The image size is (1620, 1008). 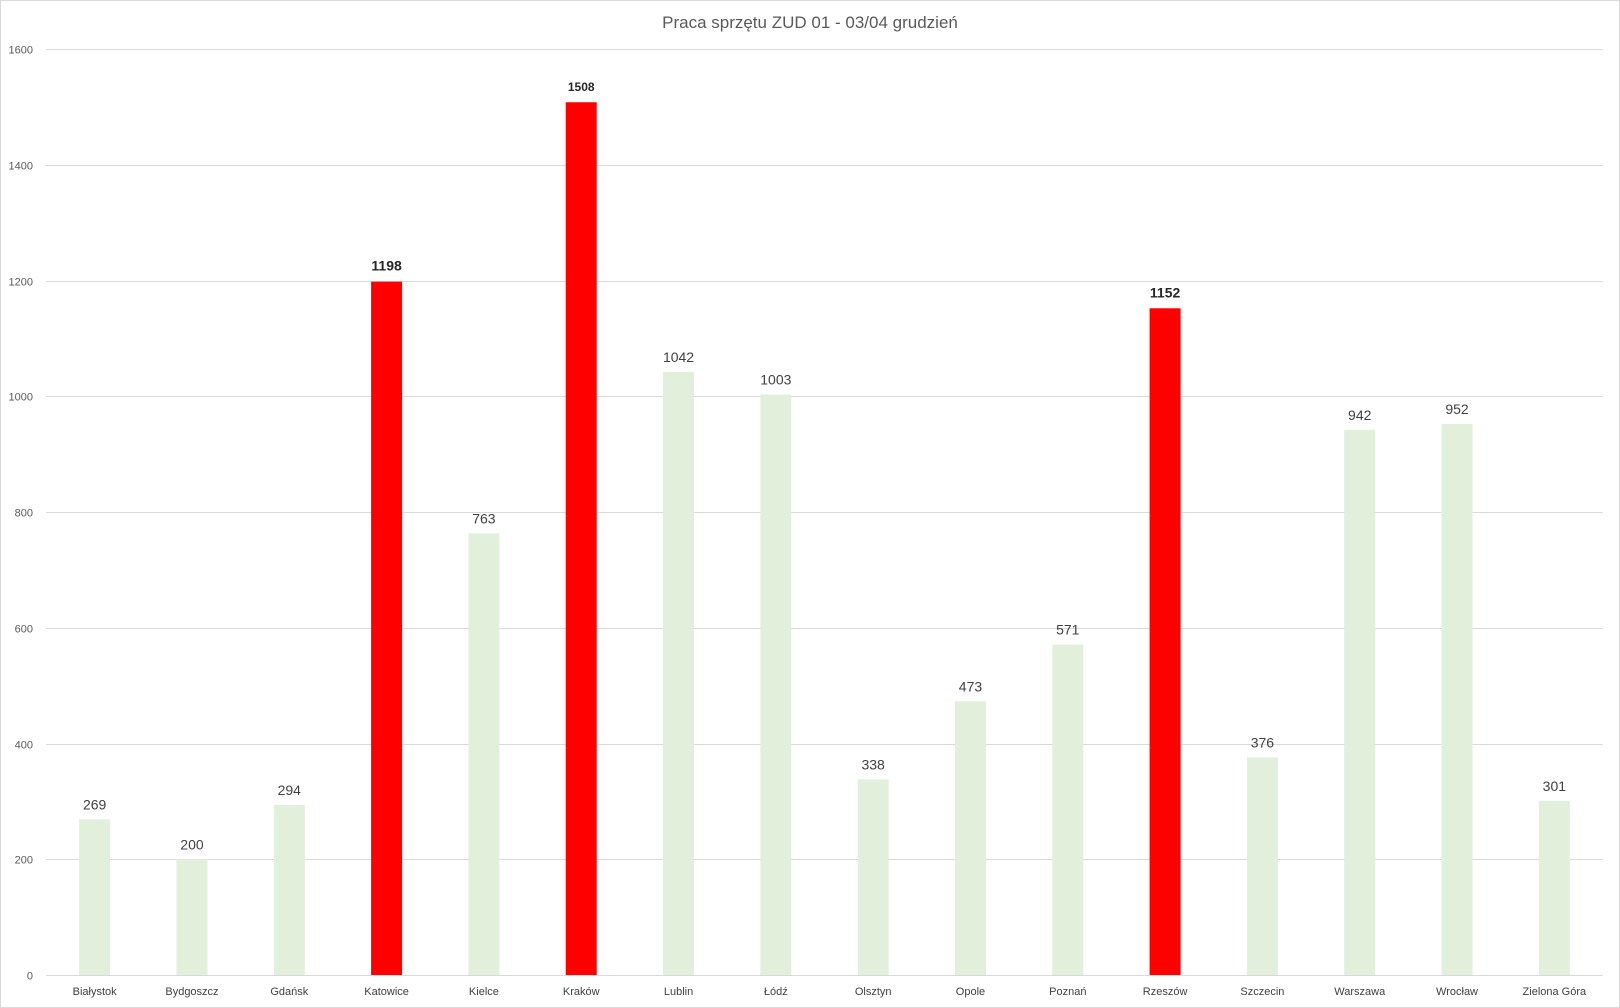 What do you see at coordinates (1262, 866) in the screenshot?
I see `bar-szczecin` at bounding box center [1262, 866].